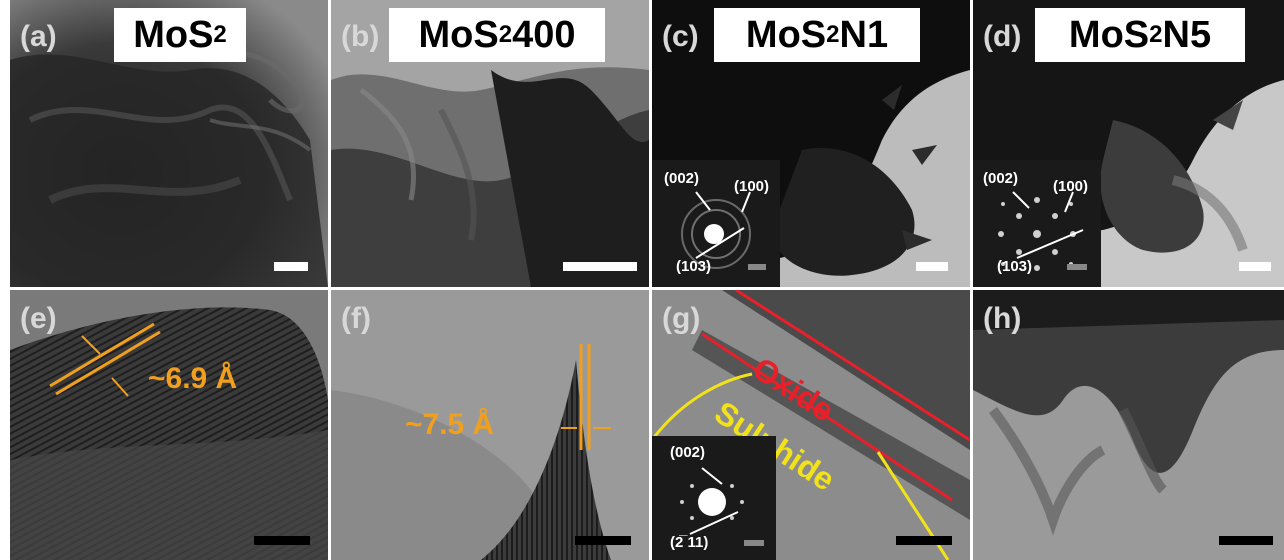 The image size is (1284, 560). Describe the element at coordinates (924, 540) in the screenshot. I see `panel-g-scale-bar` at that location.